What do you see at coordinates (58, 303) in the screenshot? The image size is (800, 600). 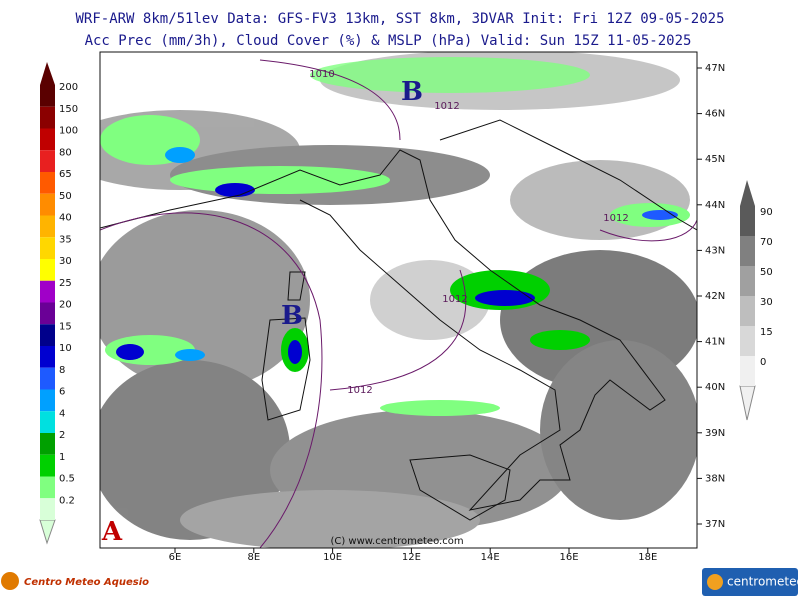 I see `precip-legend: 200 150 100 80 65 50 40 35 30 25 20 15 10 8 6 4 2 1 0.5 0.2` at bounding box center [58, 303].